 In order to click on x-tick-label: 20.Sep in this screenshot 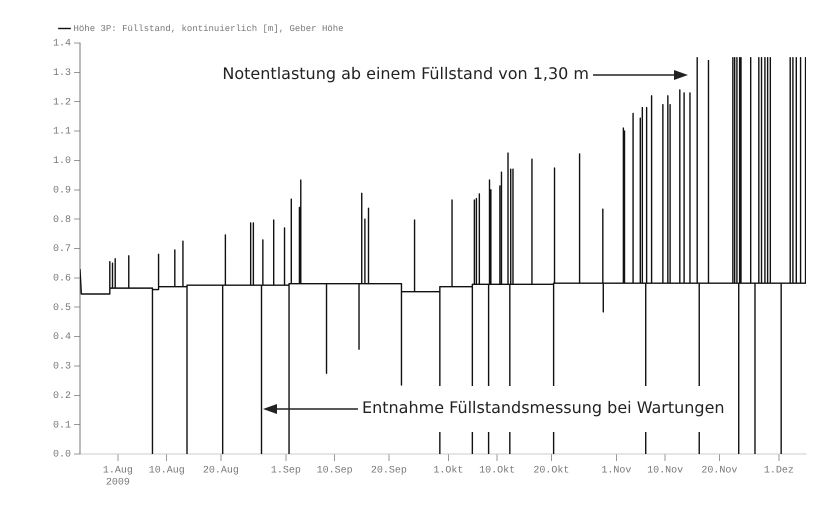, I will do `click(388, 471)`.